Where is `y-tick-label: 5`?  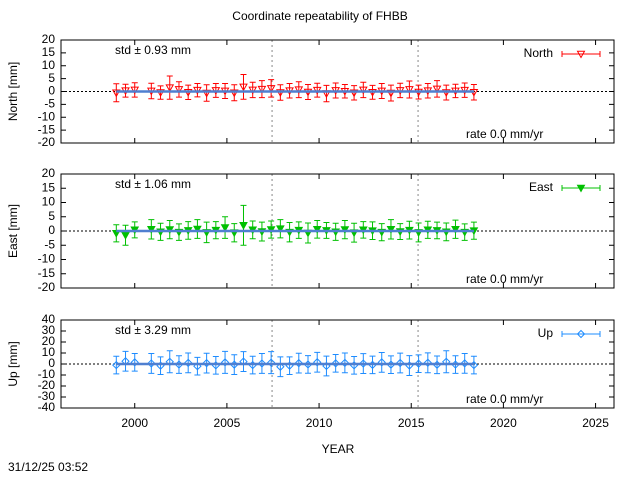
y-tick-label: 5 is located at coordinates (51, 78).